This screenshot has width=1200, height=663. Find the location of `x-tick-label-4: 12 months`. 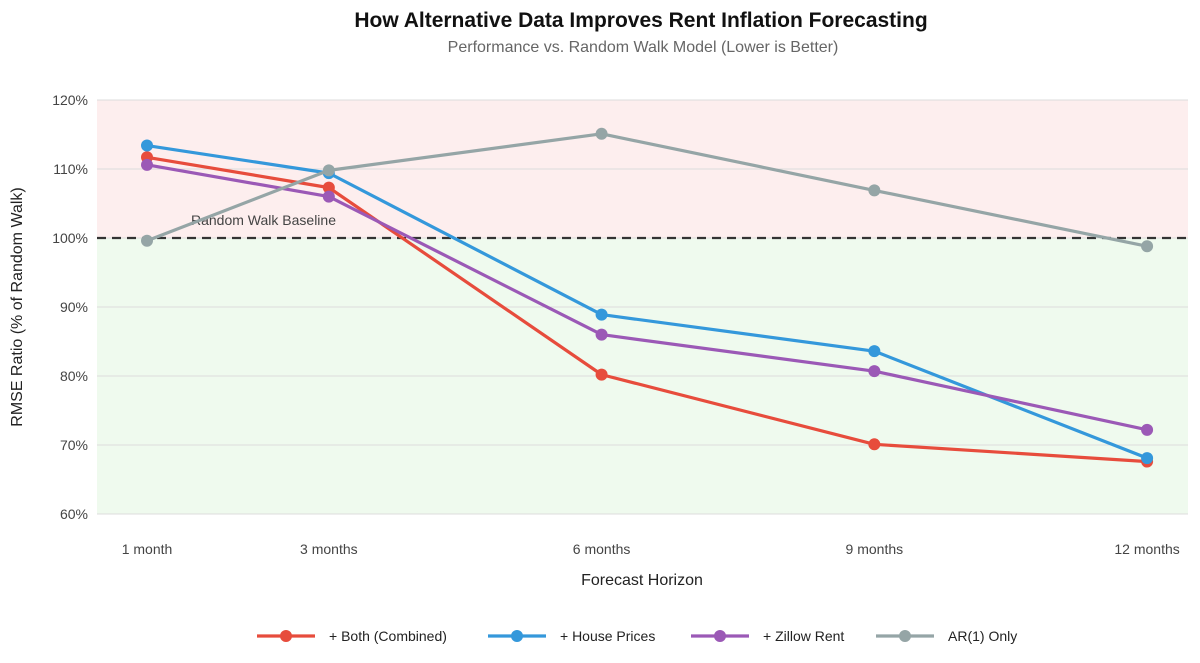

x-tick-label-4: 12 months is located at coordinates (1146, 549).